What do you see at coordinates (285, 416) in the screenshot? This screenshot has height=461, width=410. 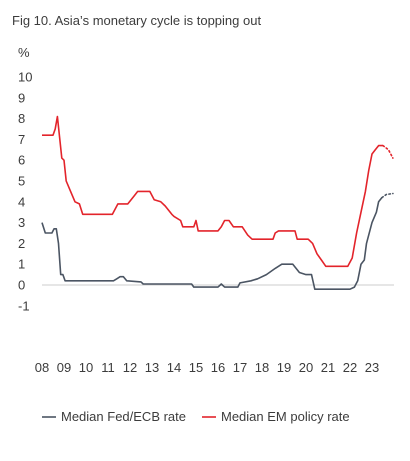 I see `legend-label-em: Median EM policy rate` at bounding box center [285, 416].